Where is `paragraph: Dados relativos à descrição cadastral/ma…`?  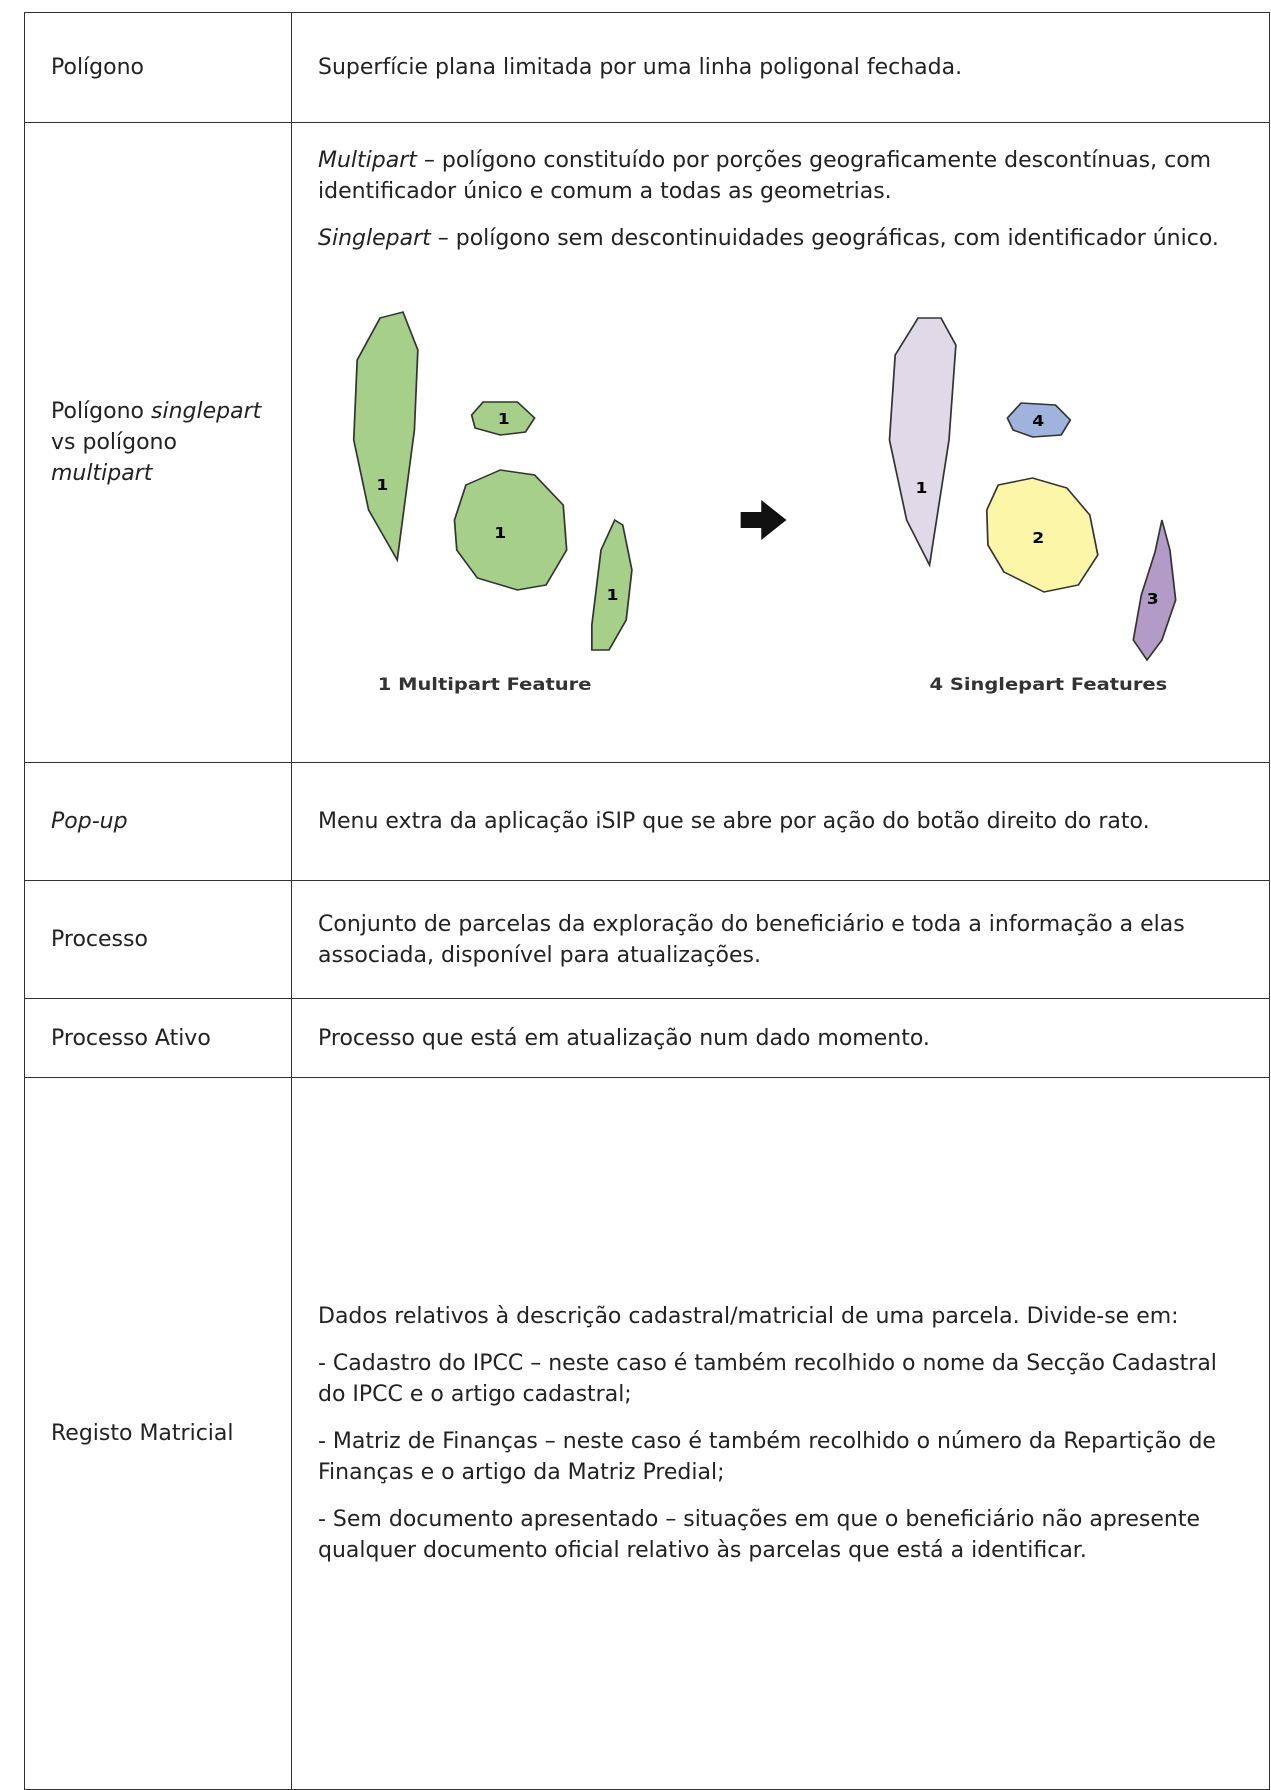 paragraph: Dados relativos à descrição cadastral/ma… is located at coordinates (780, 1316).